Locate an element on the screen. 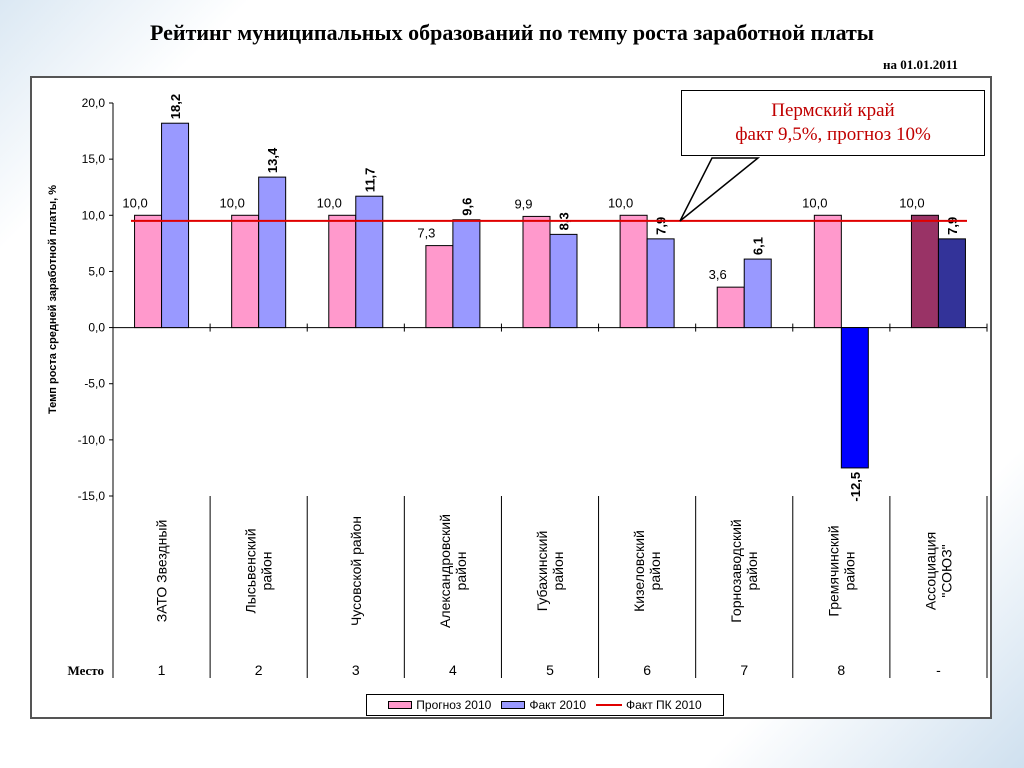  y-tick-label: 10,0 is located at coordinates (94, 215).